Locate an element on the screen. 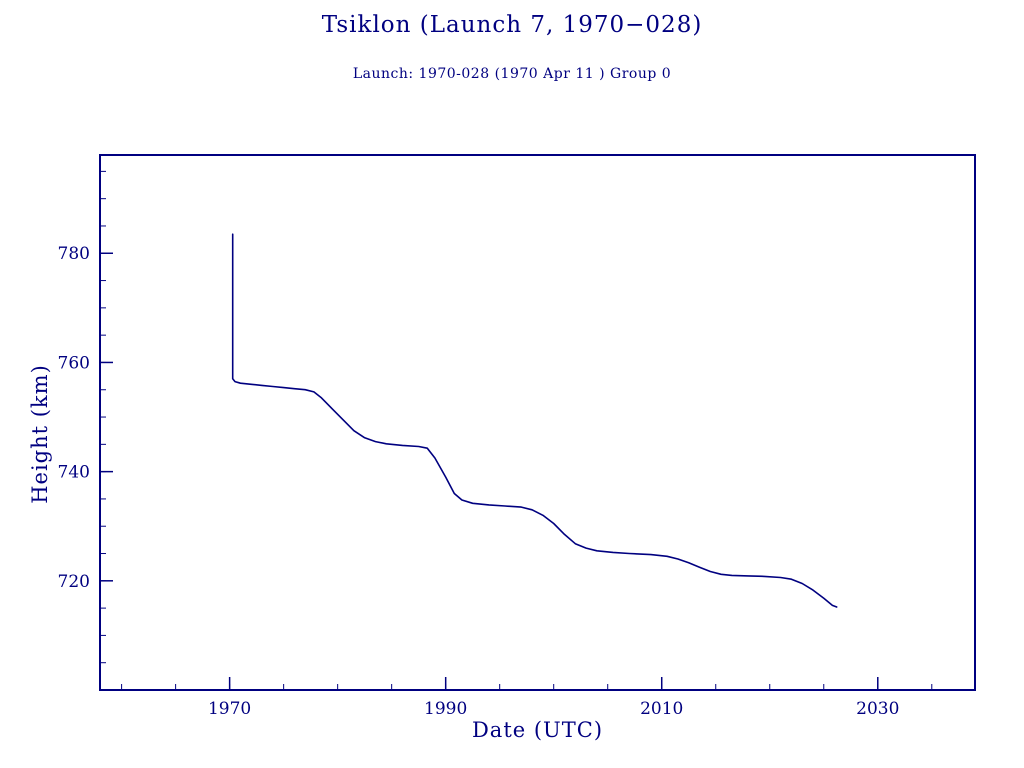  x-tick-label: 2010 is located at coordinates (661, 709).